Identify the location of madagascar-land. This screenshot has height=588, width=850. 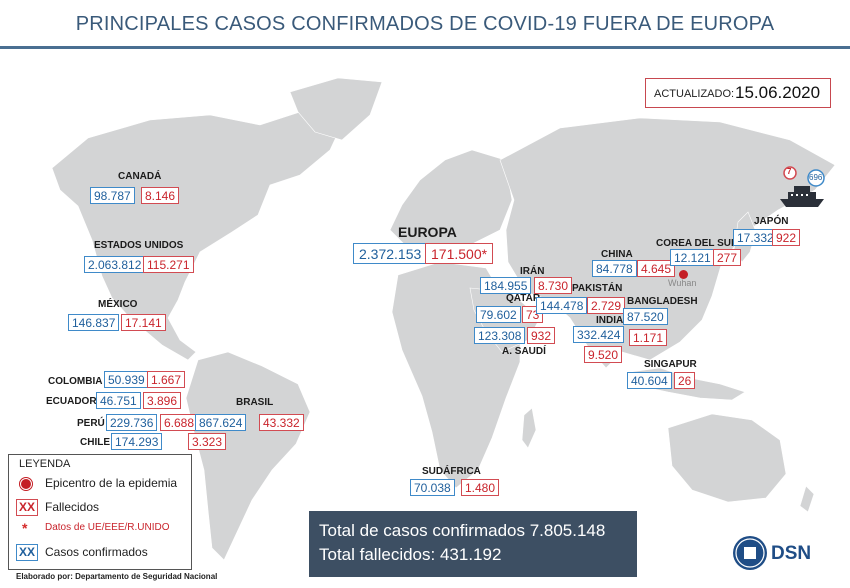
(529, 428).